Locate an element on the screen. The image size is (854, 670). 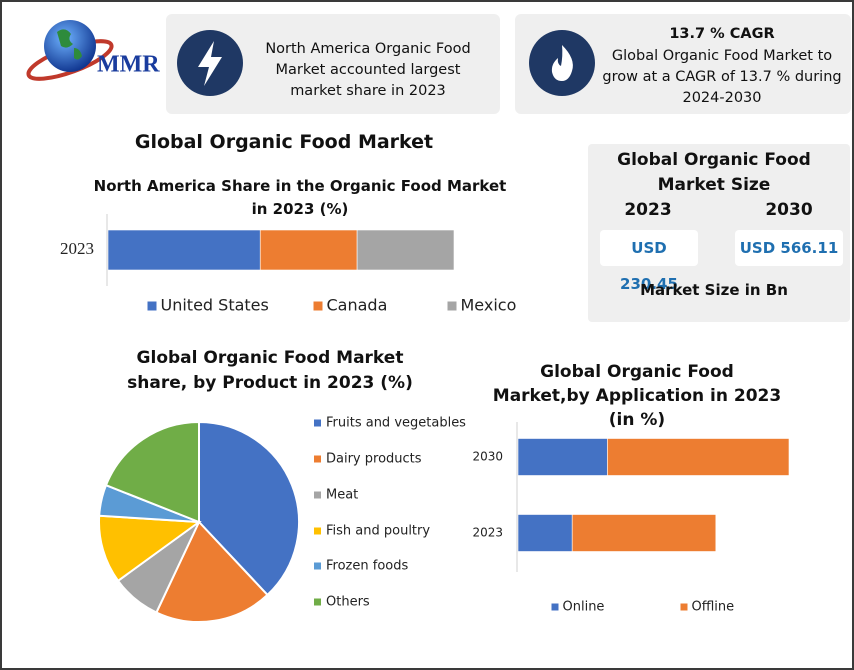
legend-label: Others is located at coordinates (348, 602).